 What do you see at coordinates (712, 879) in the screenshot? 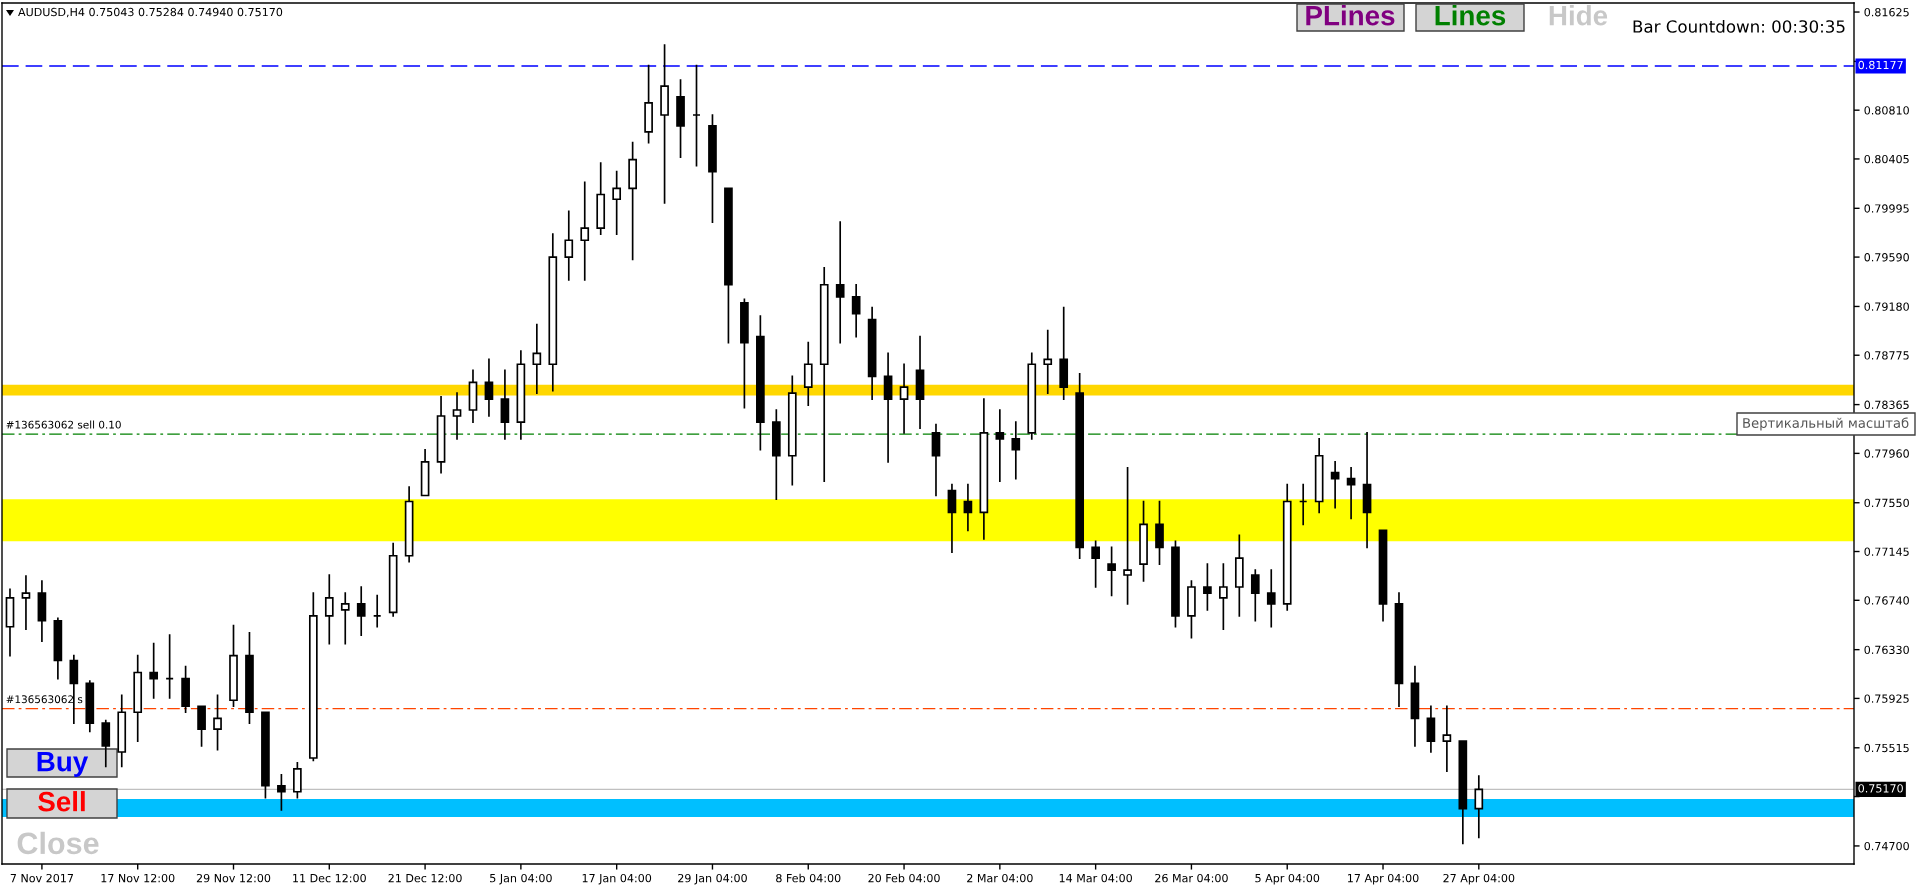
I see `x-tick-label: 29 Jan 04:00` at bounding box center [712, 879].